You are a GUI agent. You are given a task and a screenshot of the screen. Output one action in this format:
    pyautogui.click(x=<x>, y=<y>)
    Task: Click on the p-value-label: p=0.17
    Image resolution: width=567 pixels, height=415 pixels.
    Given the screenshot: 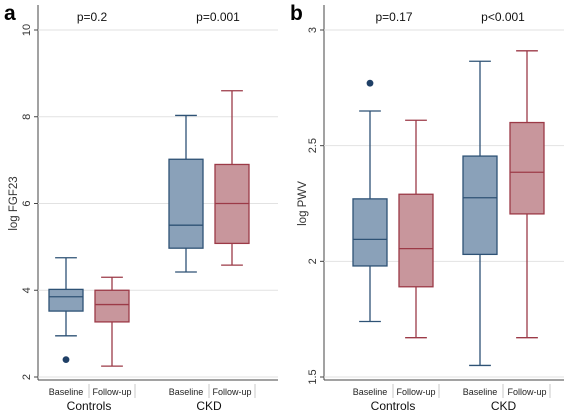 What is the action you would take?
    pyautogui.click(x=393, y=17)
    